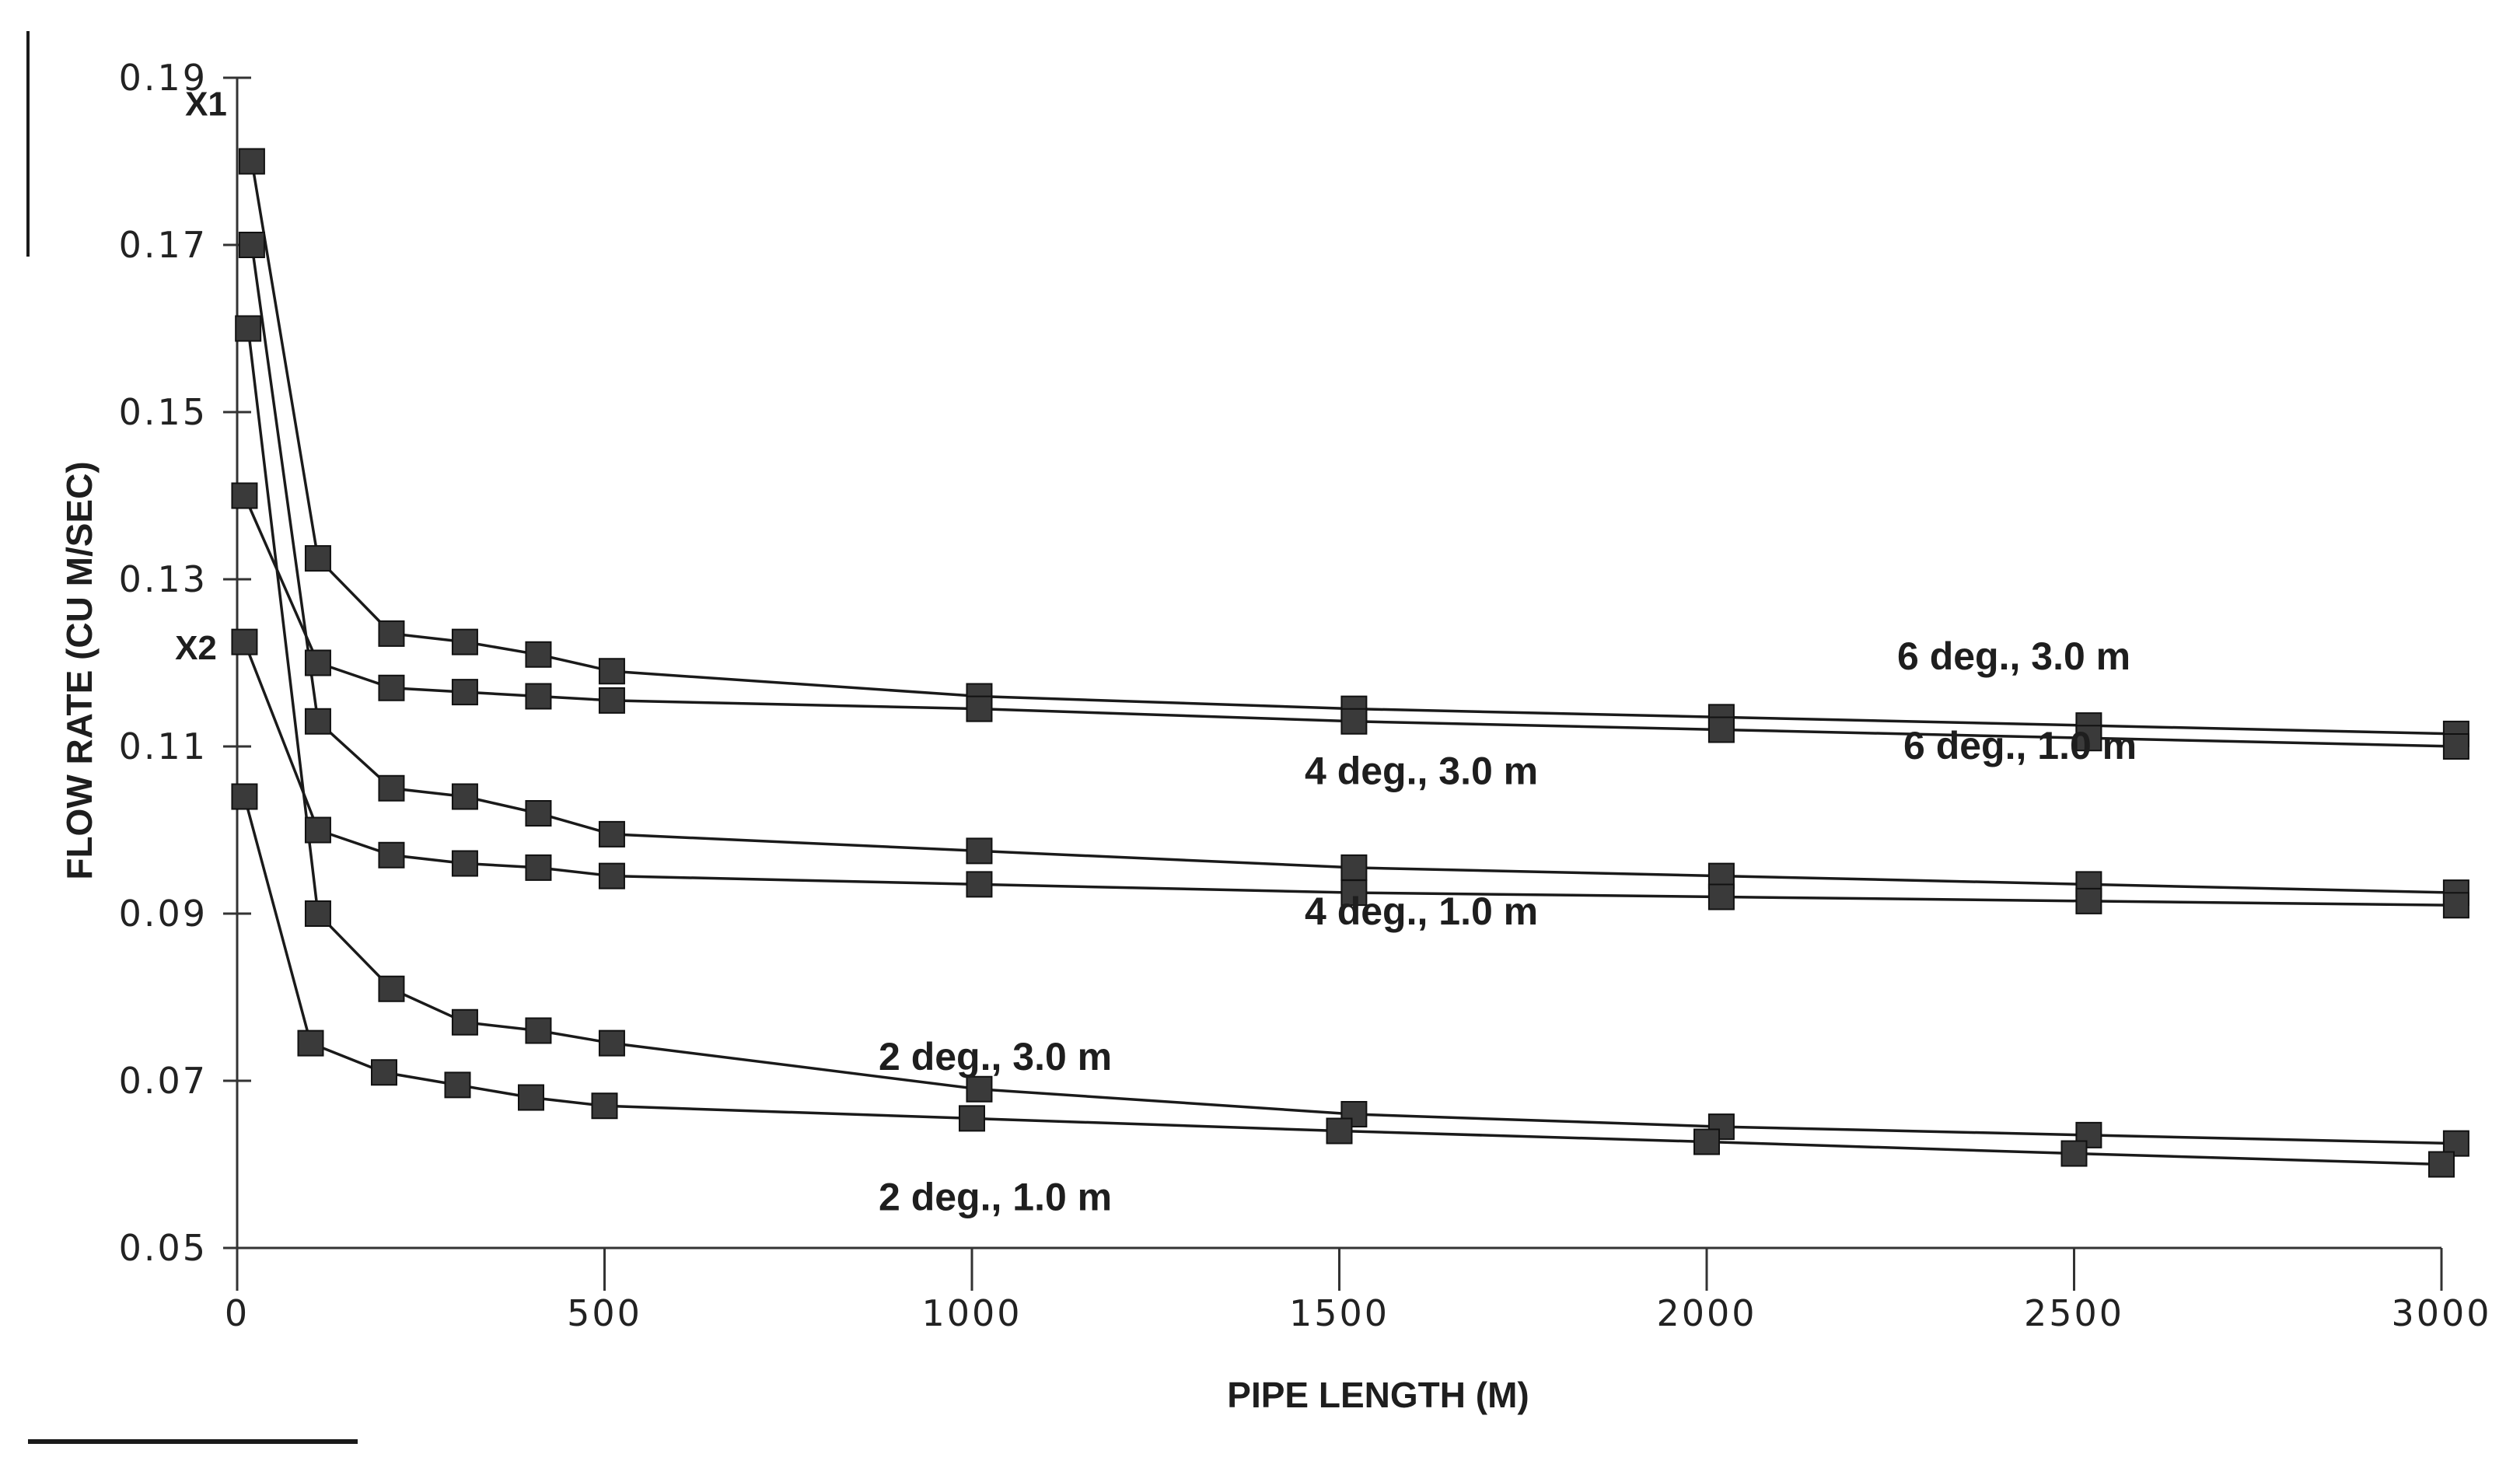 Image resolution: width=2520 pixels, height=1468 pixels. Describe the element at coordinates (2441, 1313) in the screenshot. I see `x-tick-label: 3000` at that location.